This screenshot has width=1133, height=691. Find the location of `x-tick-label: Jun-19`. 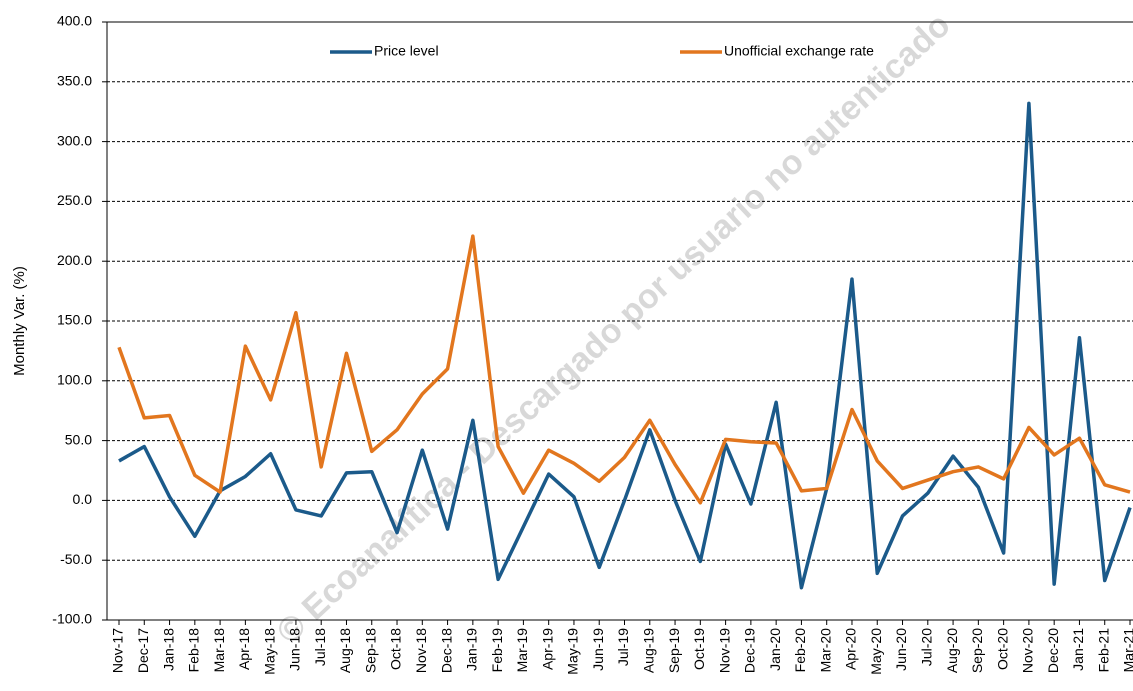

x-tick-label: Jun-19 is located at coordinates (598, 649).